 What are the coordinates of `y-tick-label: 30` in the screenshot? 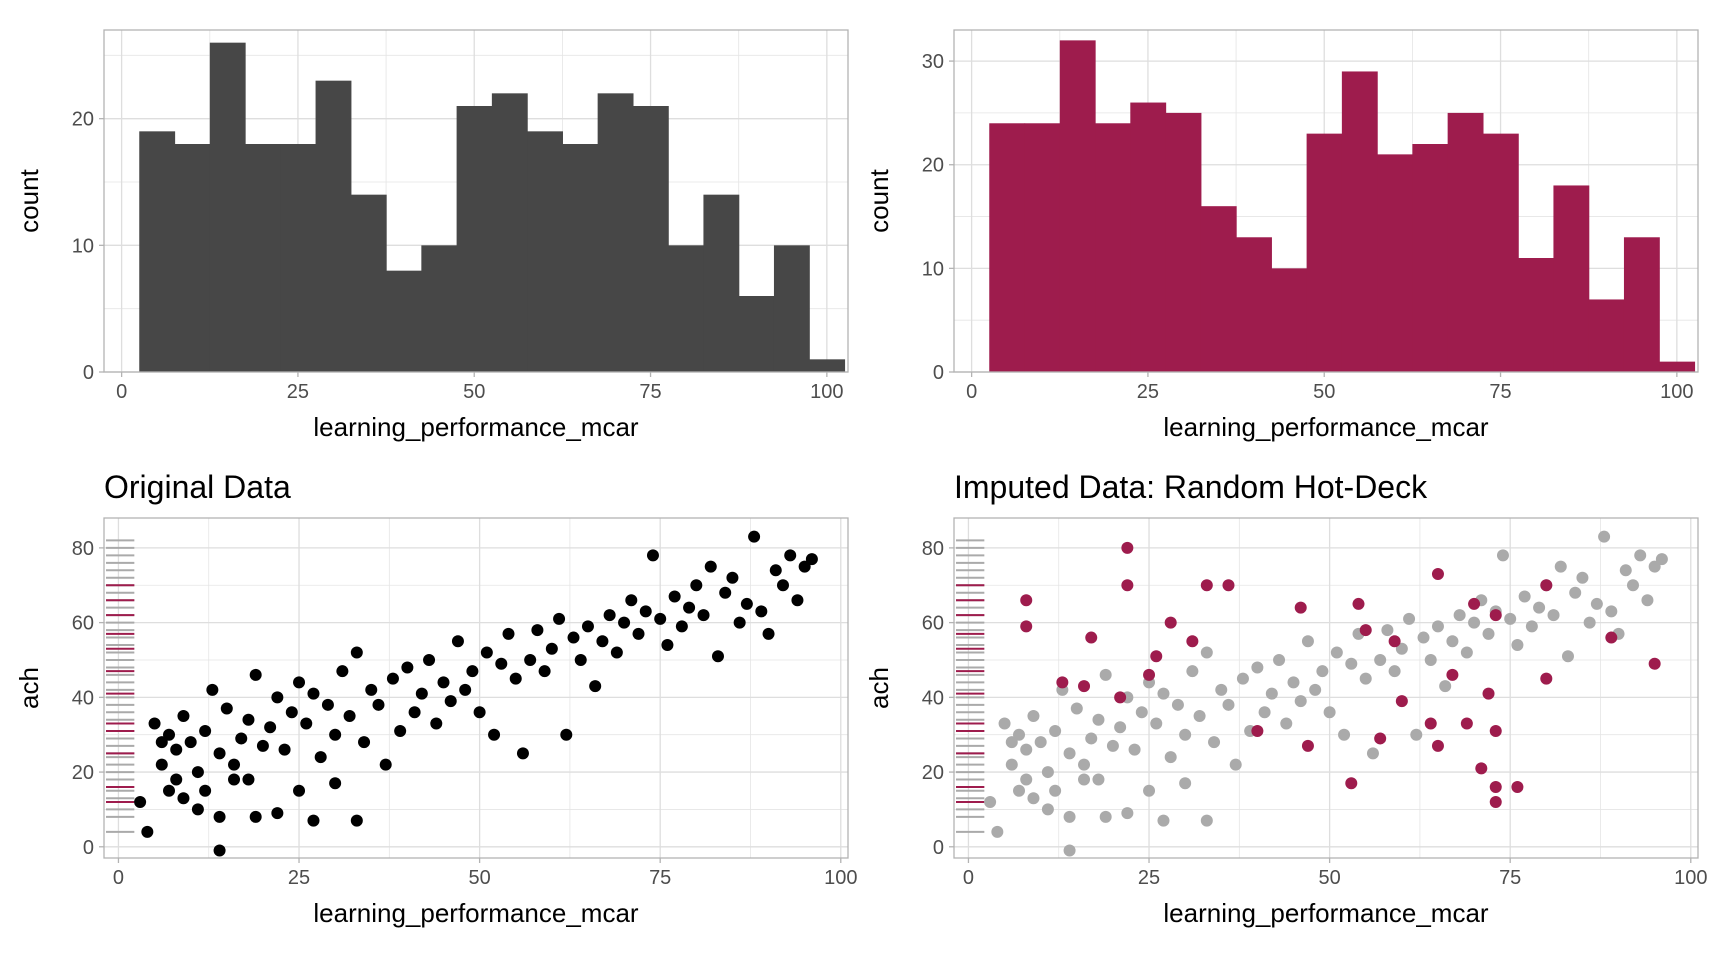 It's located at (933, 62).